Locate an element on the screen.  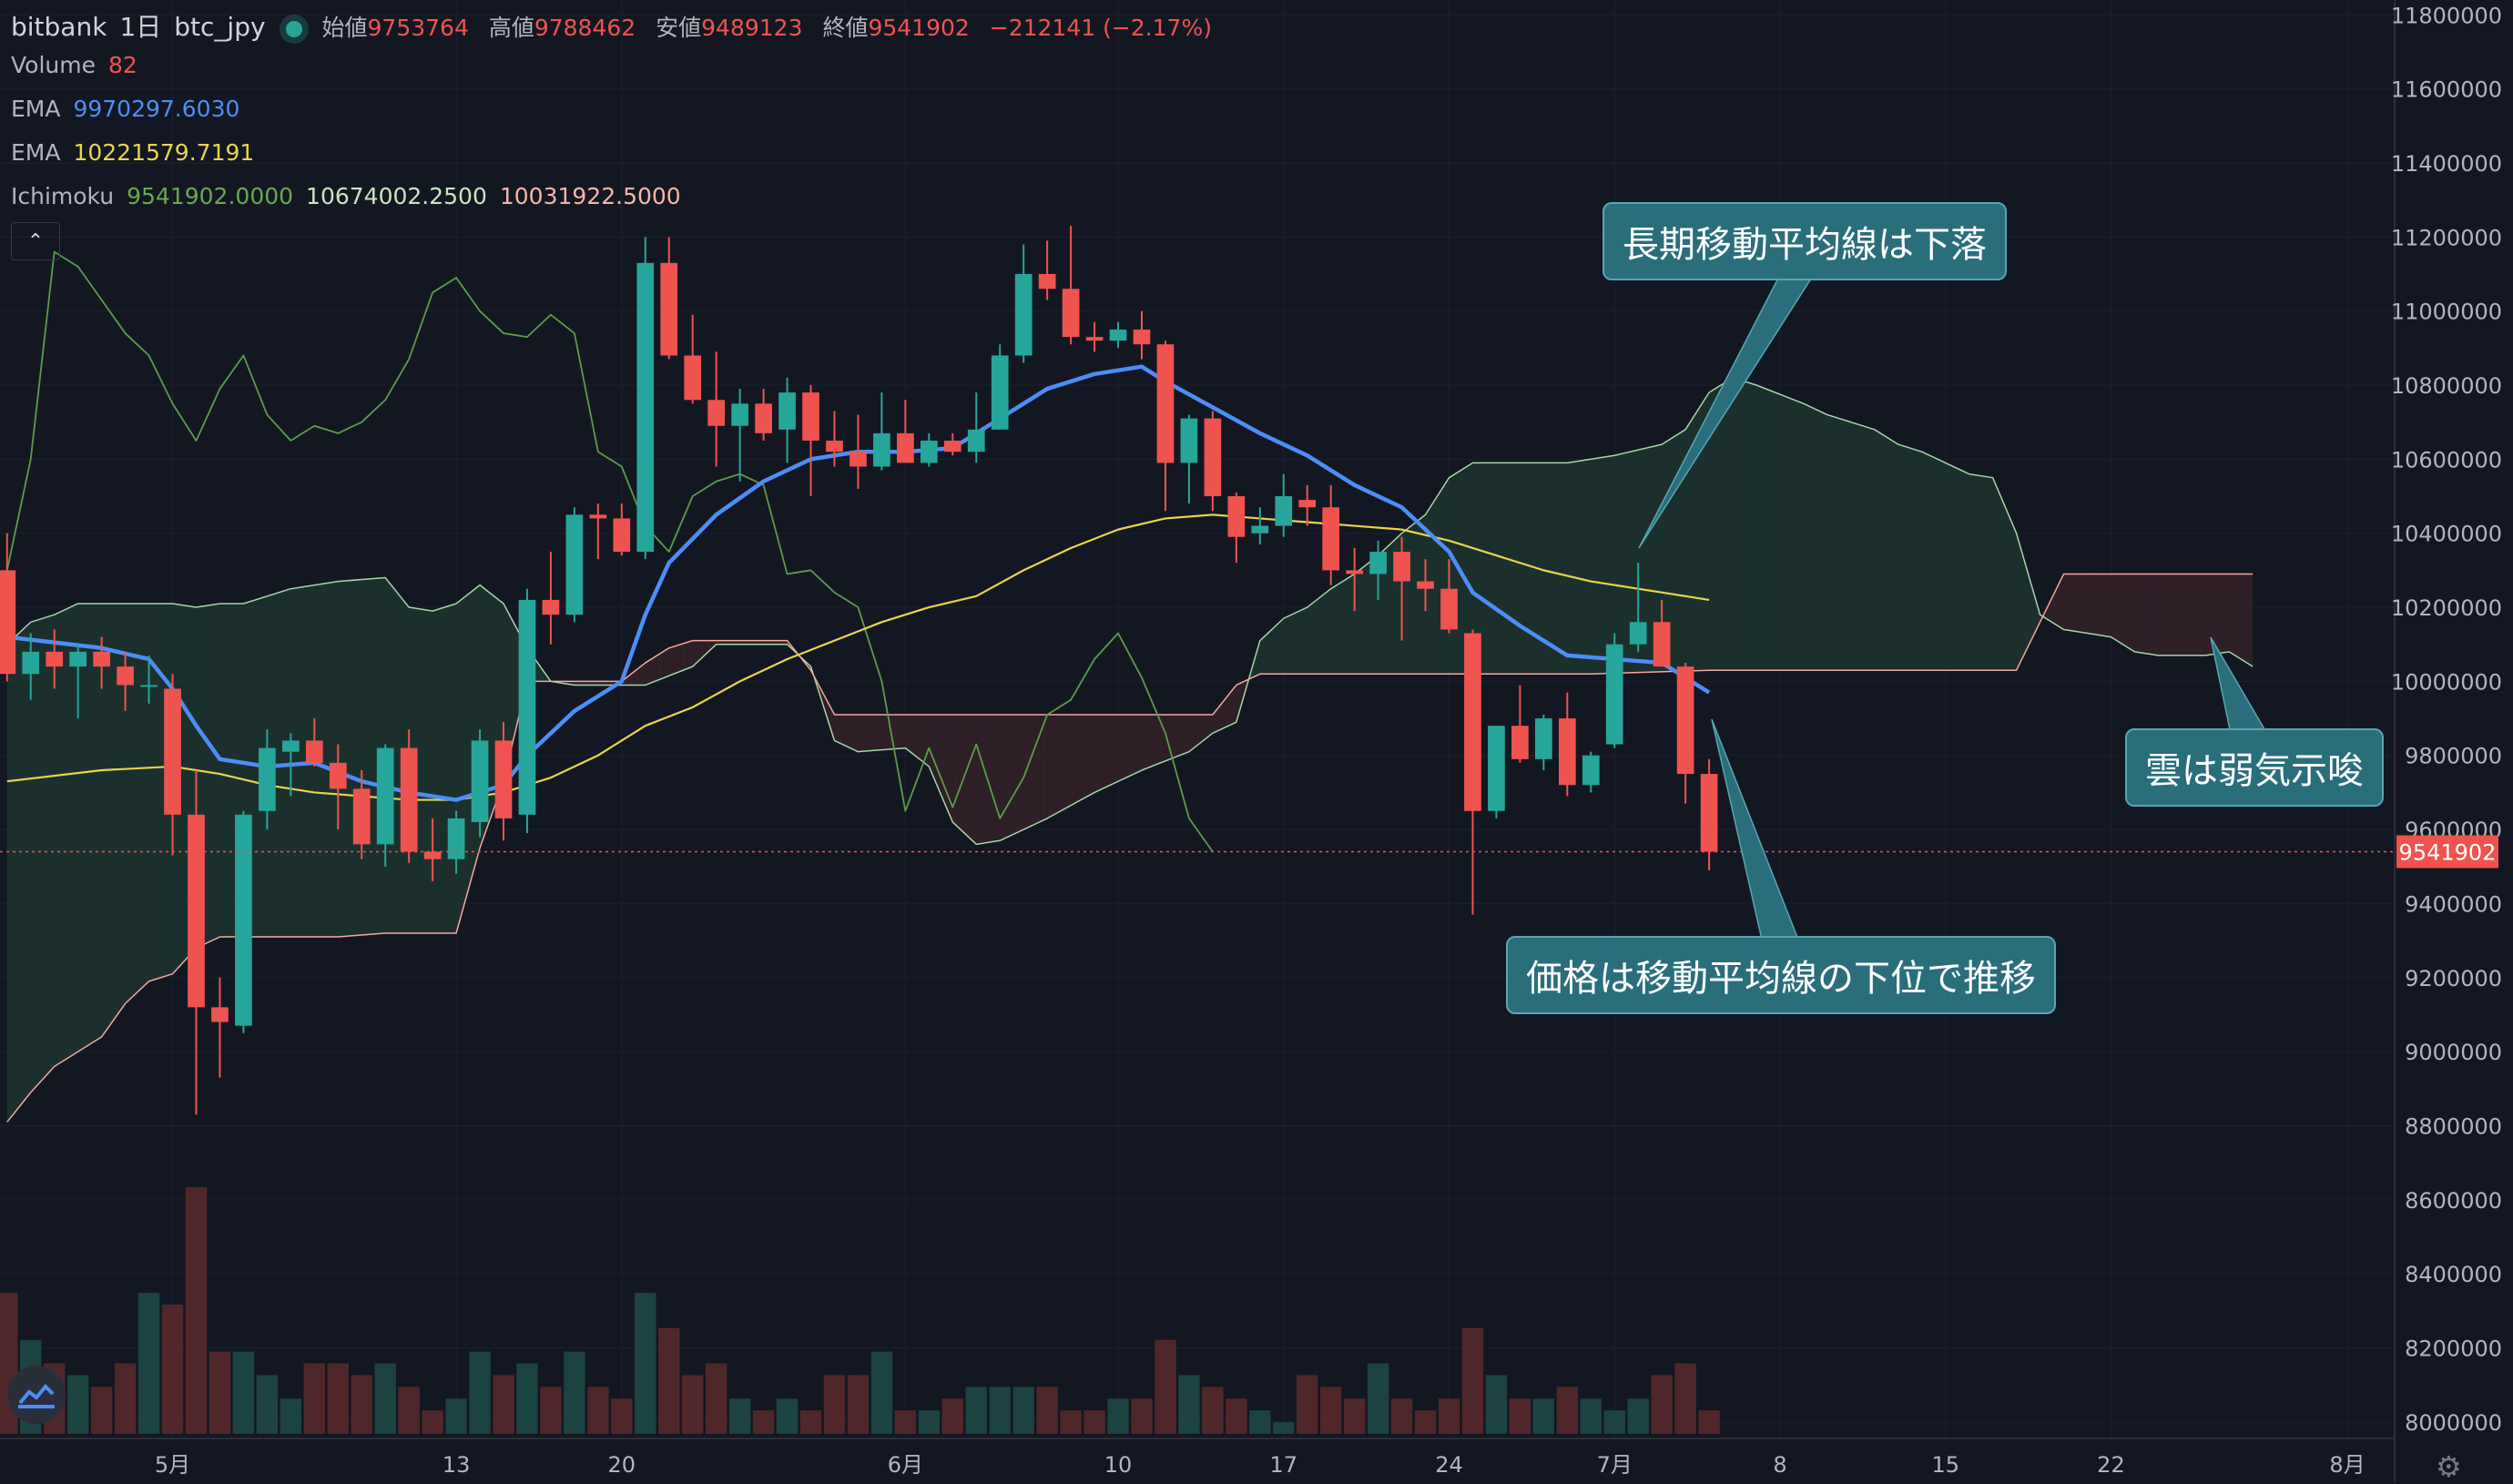
time-tick-label: 13 is located at coordinates (457, 1465).